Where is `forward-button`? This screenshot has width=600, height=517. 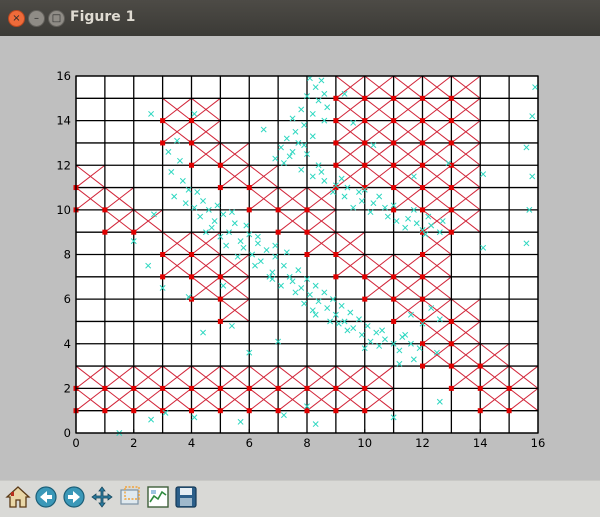 forward-button is located at coordinates (74, 497).